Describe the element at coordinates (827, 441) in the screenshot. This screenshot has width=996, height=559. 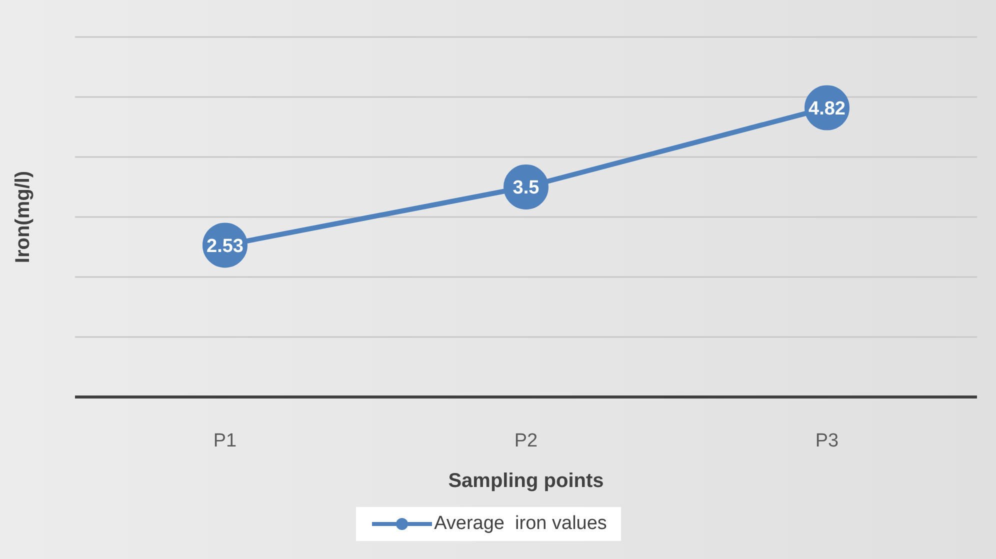
I see `x-tick-label: P3` at that location.